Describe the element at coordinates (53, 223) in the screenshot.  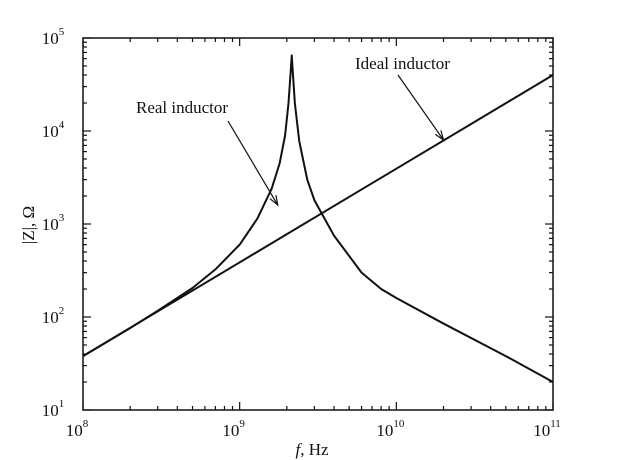
I see `y-tick-label: 10³` at that location.